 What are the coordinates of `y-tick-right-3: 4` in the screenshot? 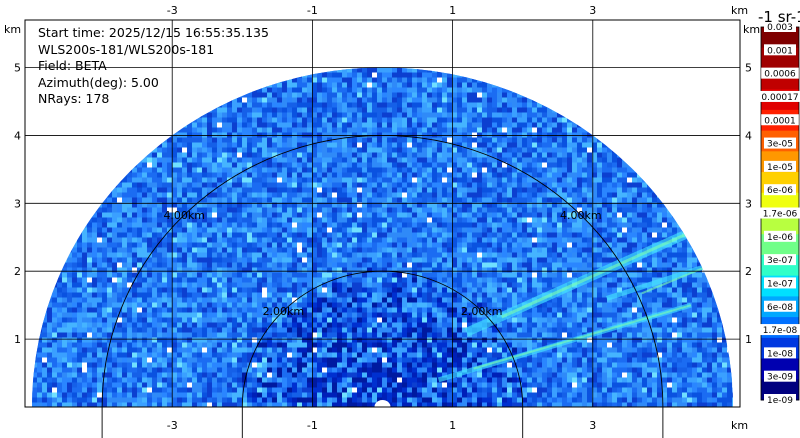 It's located at (748, 135).